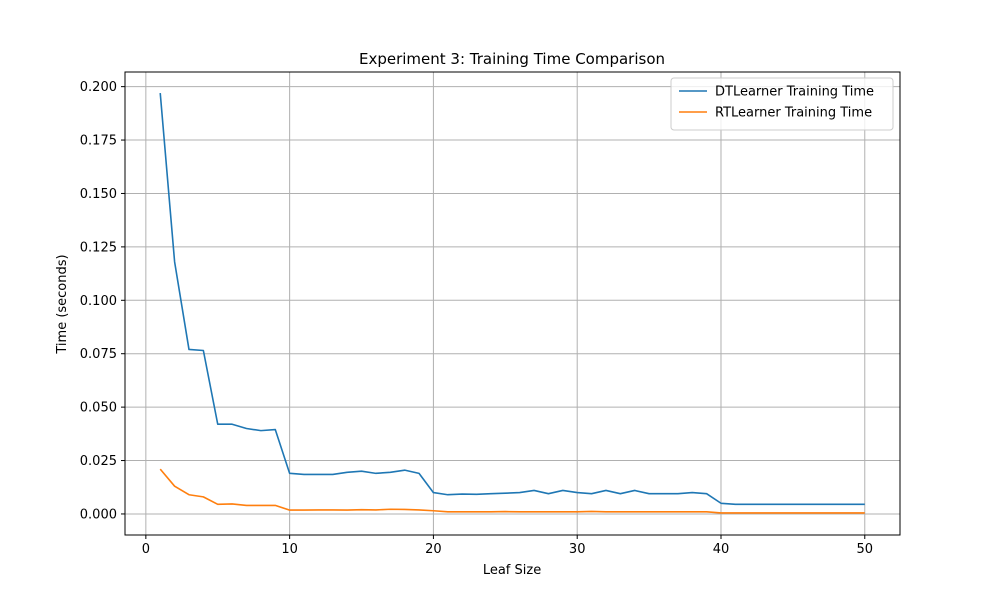 This screenshot has width=1000, height=600. I want to click on y-tick-label: 0.175, so click(98, 141).